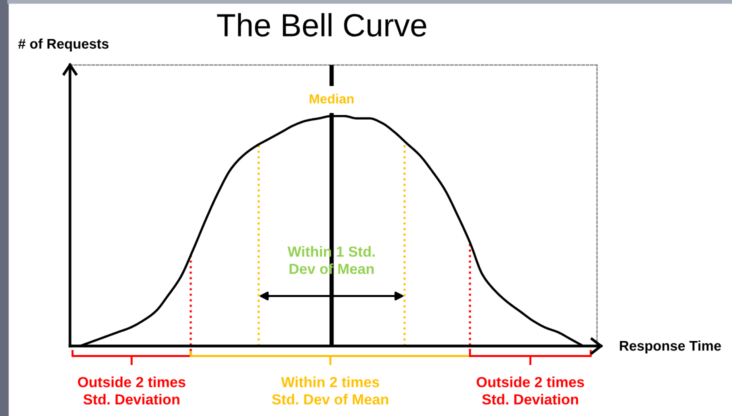 This screenshot has width=732, height=416. Describe the element at coordinates (670, 347) in the screenshot. I see `x-axis-title: Response Time` at that location.